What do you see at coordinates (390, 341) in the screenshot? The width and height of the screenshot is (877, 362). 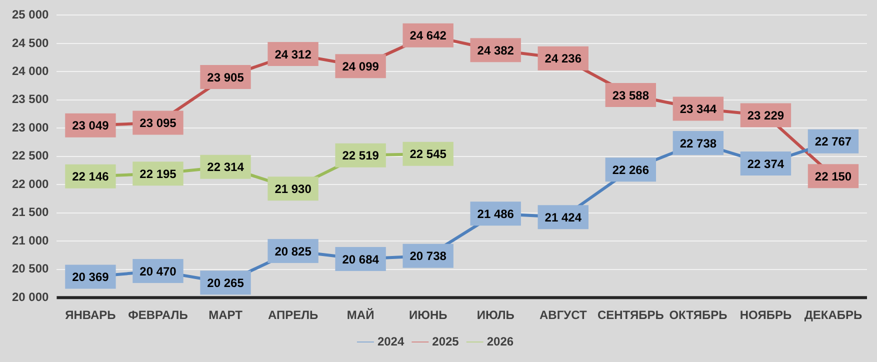 I see `legend-label: 2024` at bounding box center [390, 341].